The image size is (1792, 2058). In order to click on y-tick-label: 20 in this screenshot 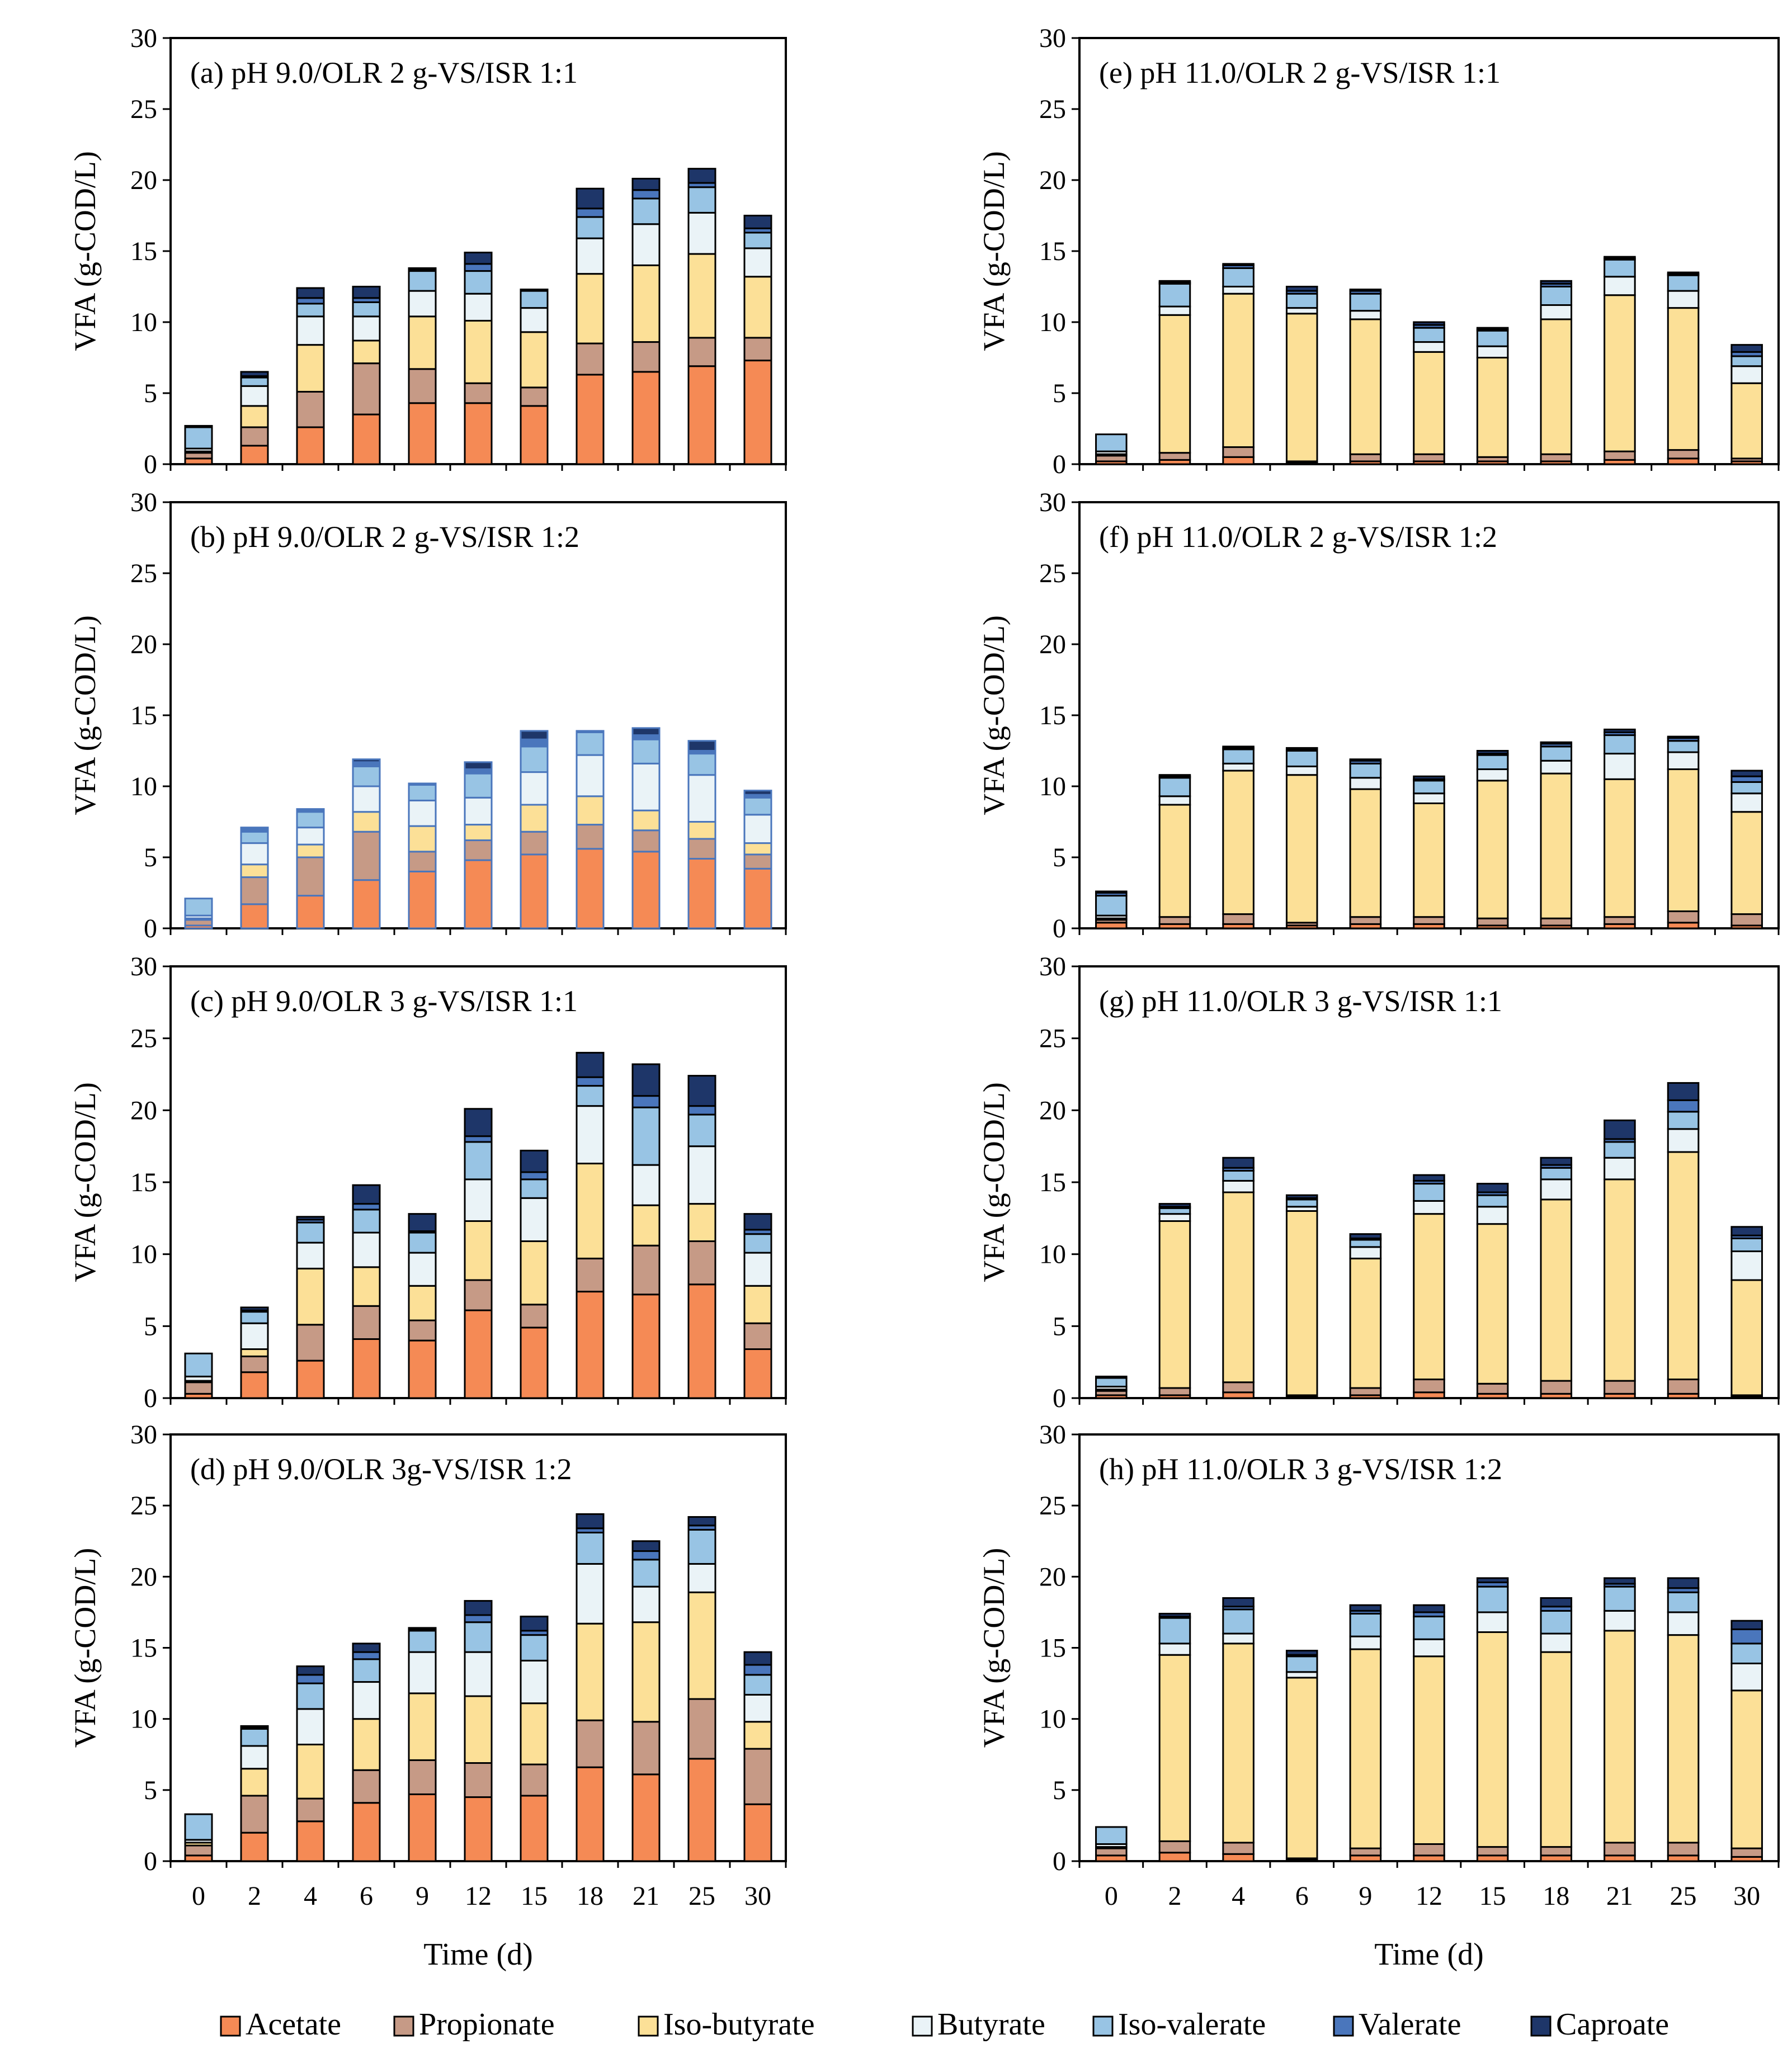, I will do `click(143, 644)`.